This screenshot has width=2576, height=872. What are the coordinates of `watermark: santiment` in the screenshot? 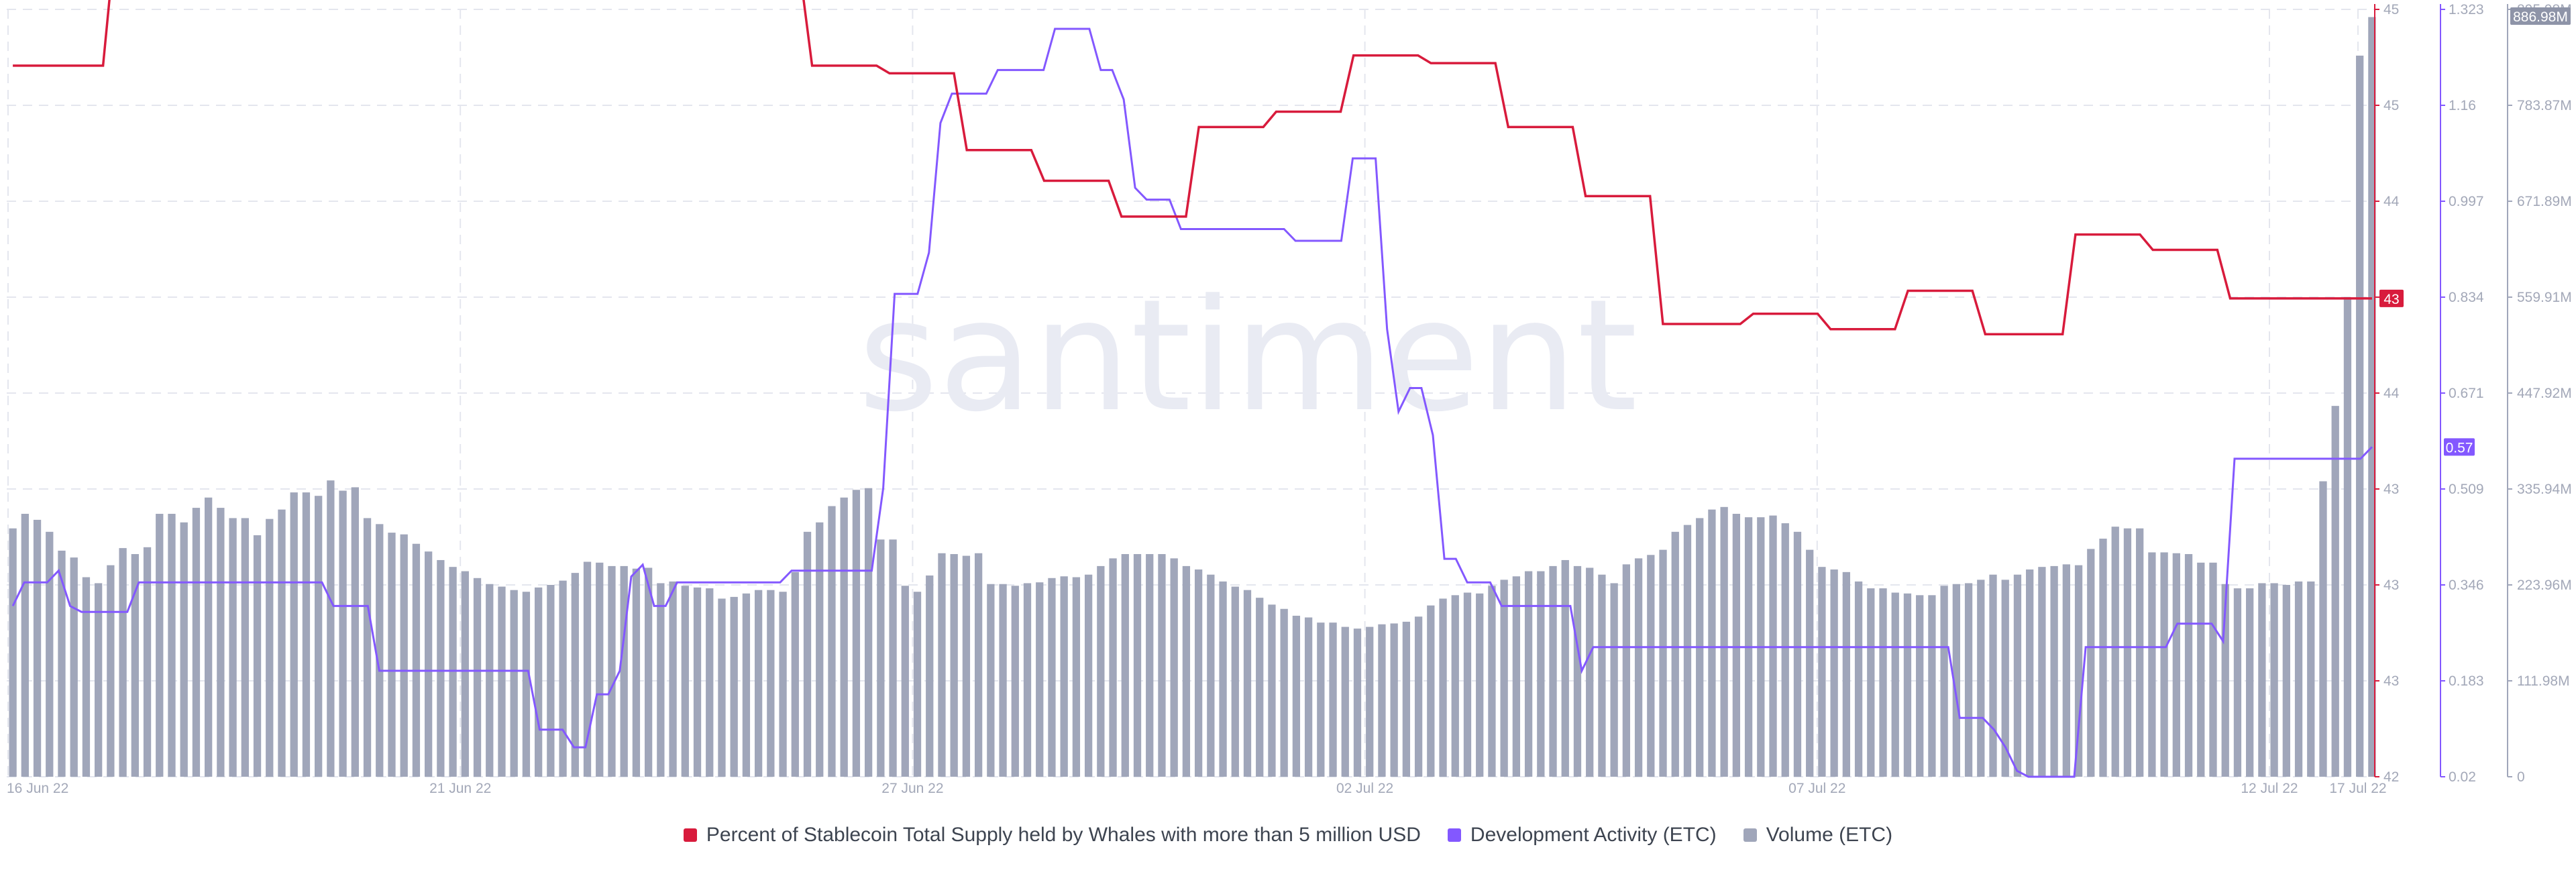 It's located at (1248, 357).